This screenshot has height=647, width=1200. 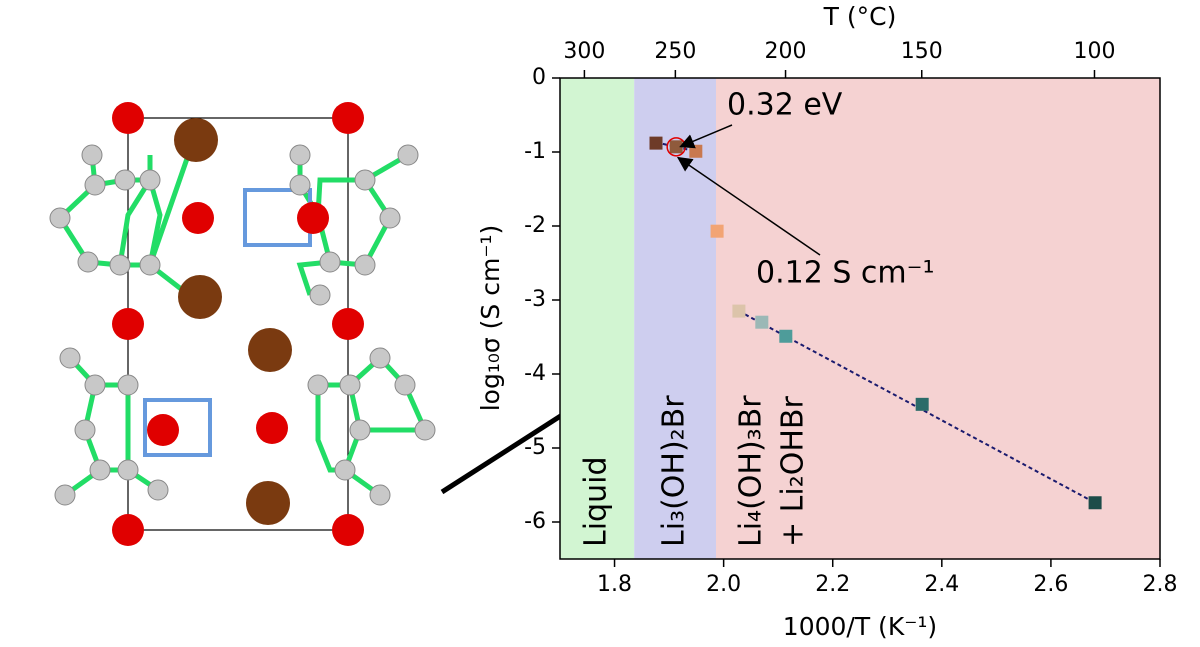 I want to click on top-tick-label: 100, so click(x=1094, y=51).